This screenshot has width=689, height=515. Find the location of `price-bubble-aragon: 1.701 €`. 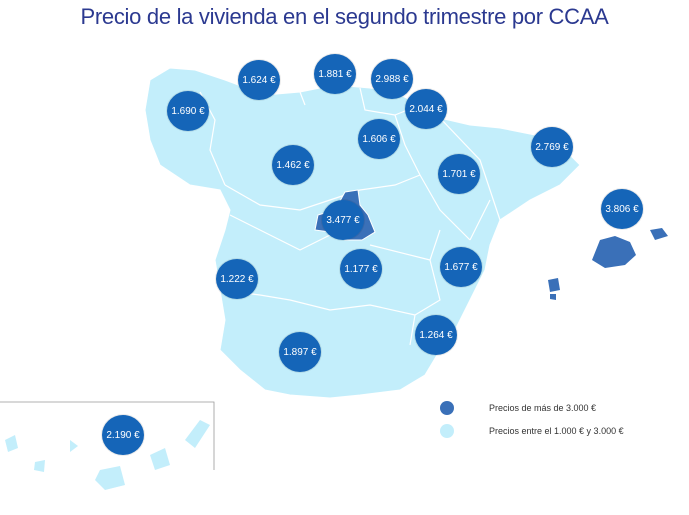

price-bubble-aragon: 1.701 € is located at coordinates (459, 174).